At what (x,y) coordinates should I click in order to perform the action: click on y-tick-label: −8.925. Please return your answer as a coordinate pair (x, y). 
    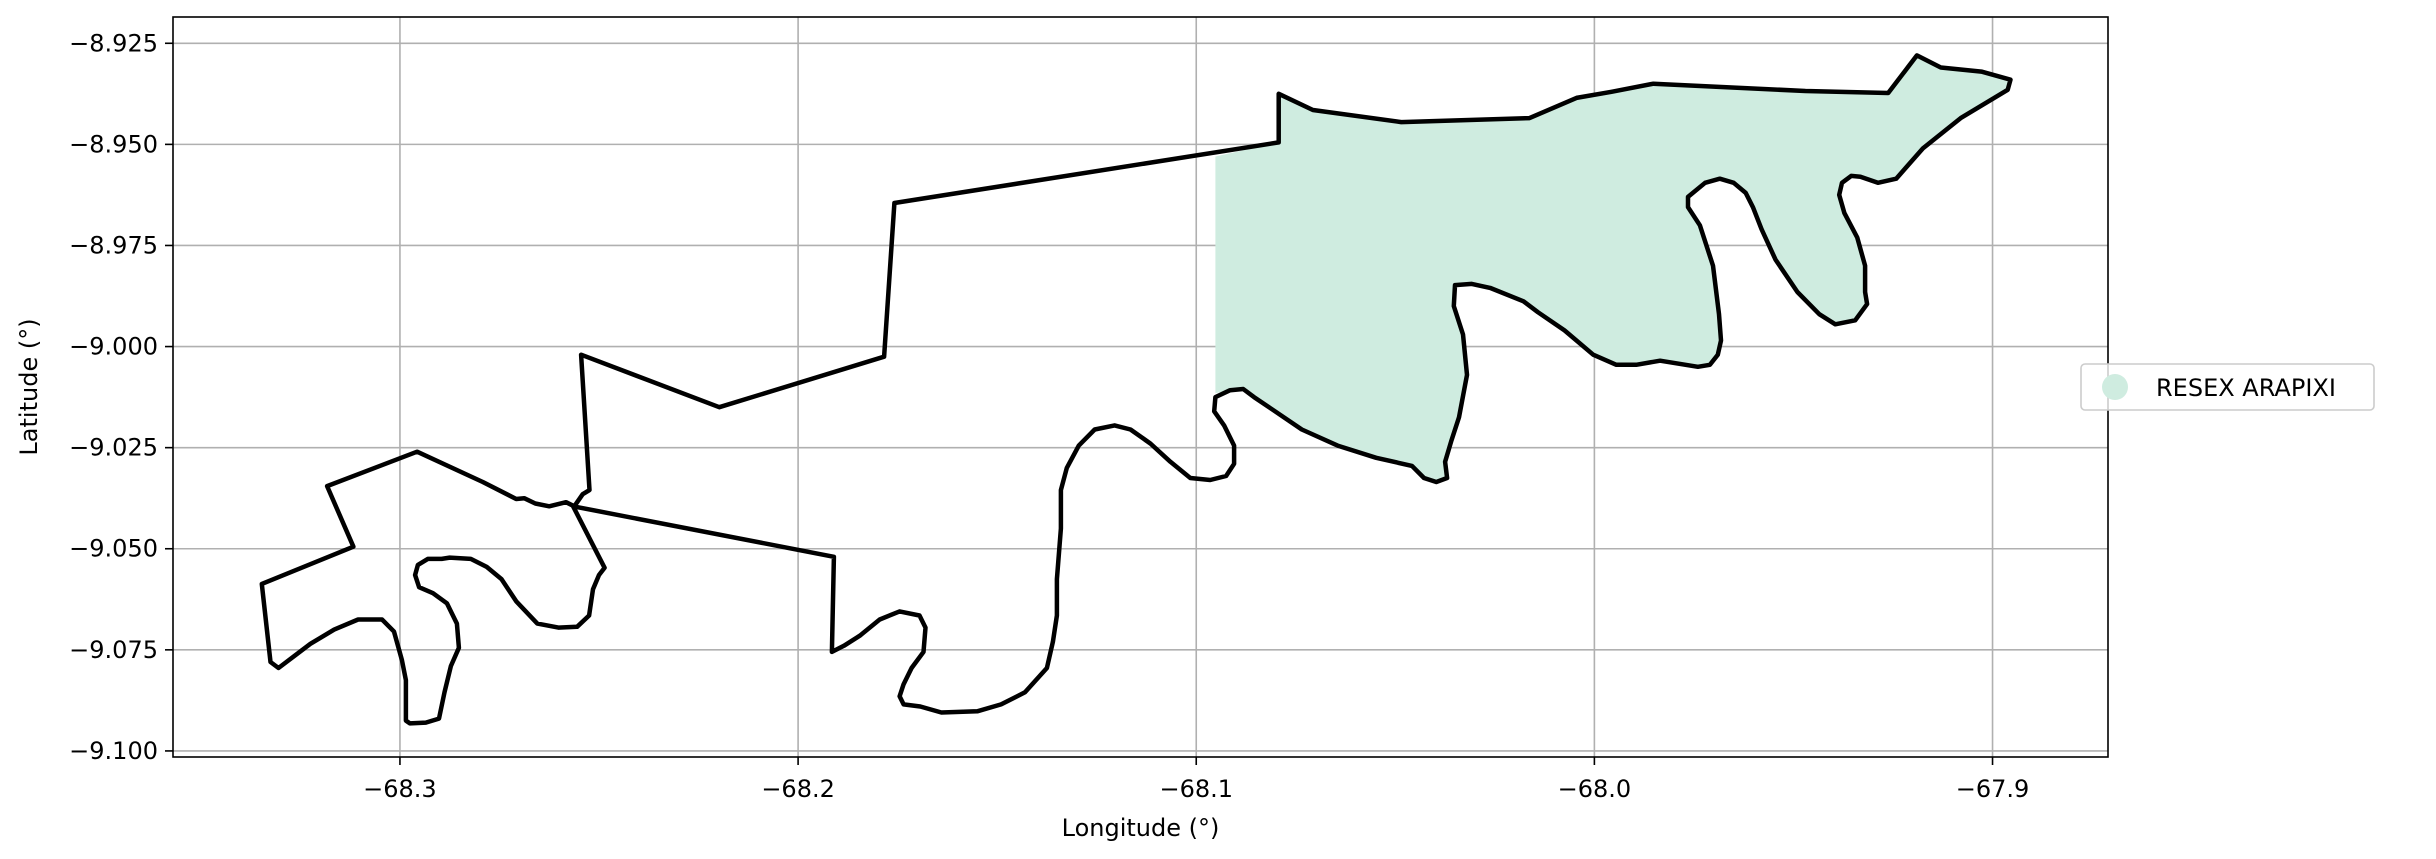
    Looking at the image, I should click on (113, 43).